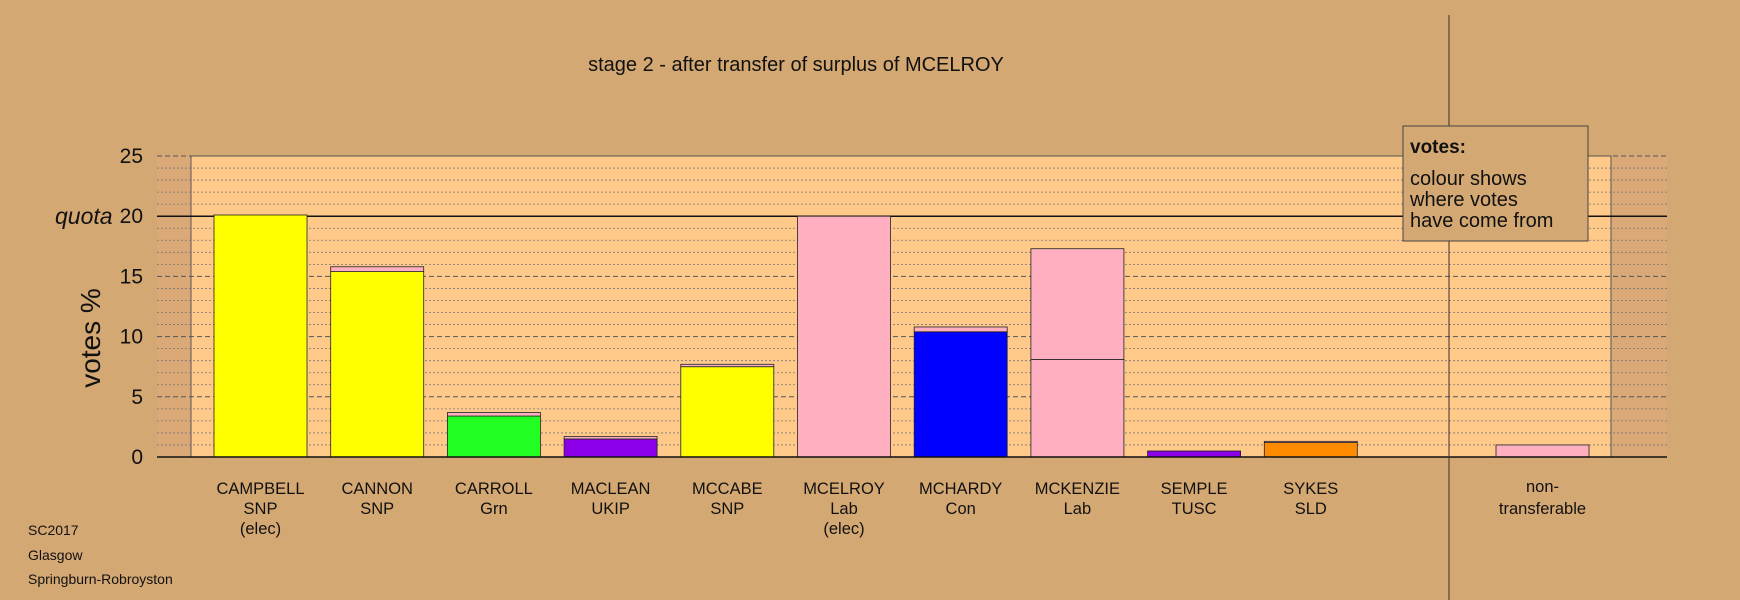 Image resolution: width=1740 pixels, height=600 pixels. I want to click on candidate-label-carroll: Grn, so click(494, 509).